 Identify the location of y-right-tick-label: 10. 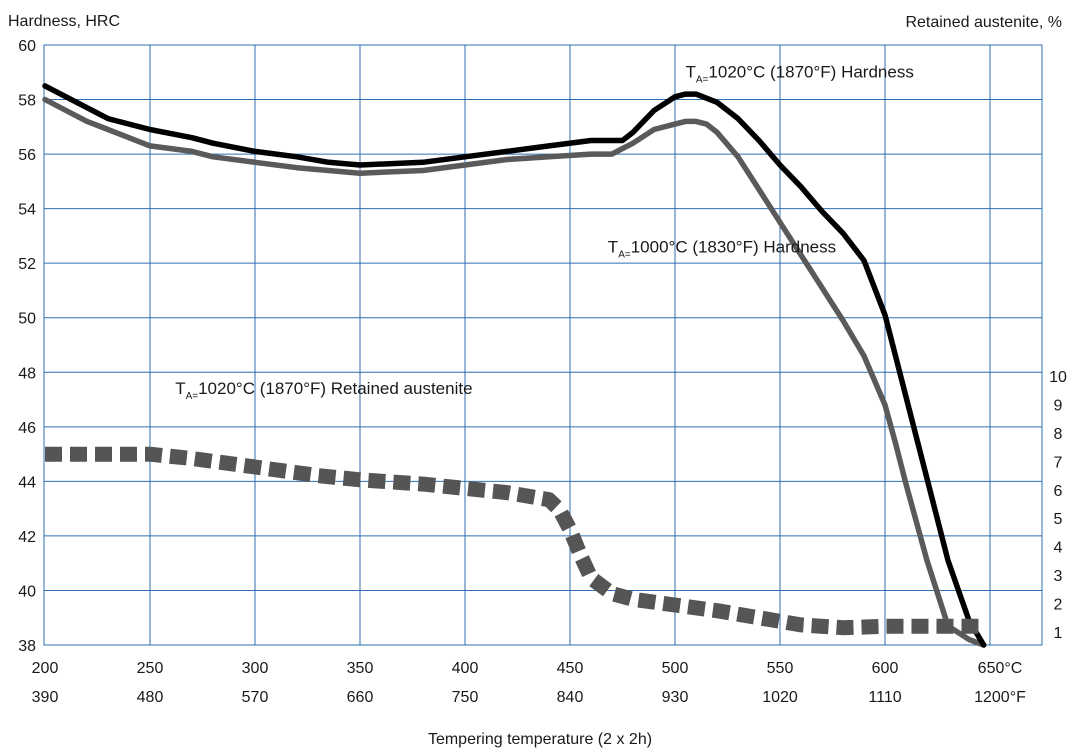
(1058, 377).